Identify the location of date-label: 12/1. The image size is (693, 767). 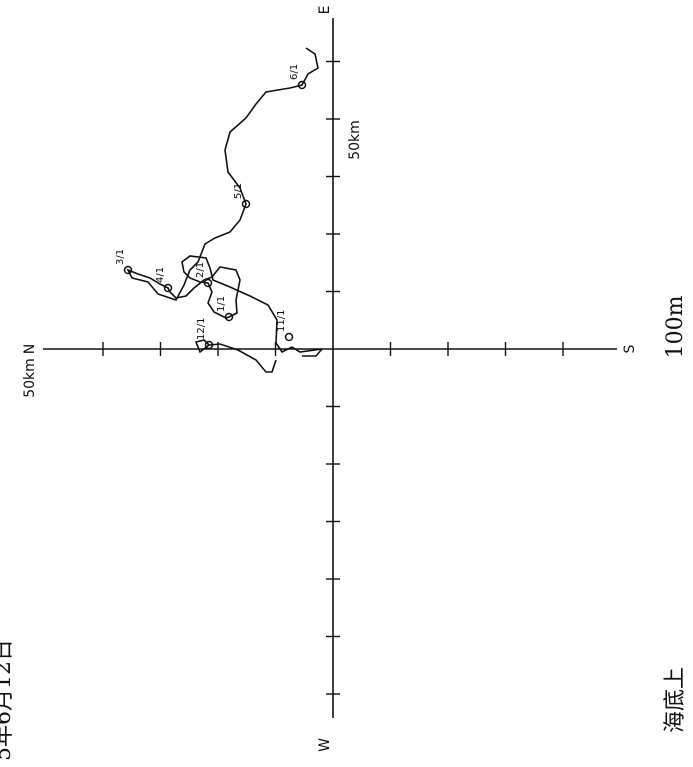
(201, 329).